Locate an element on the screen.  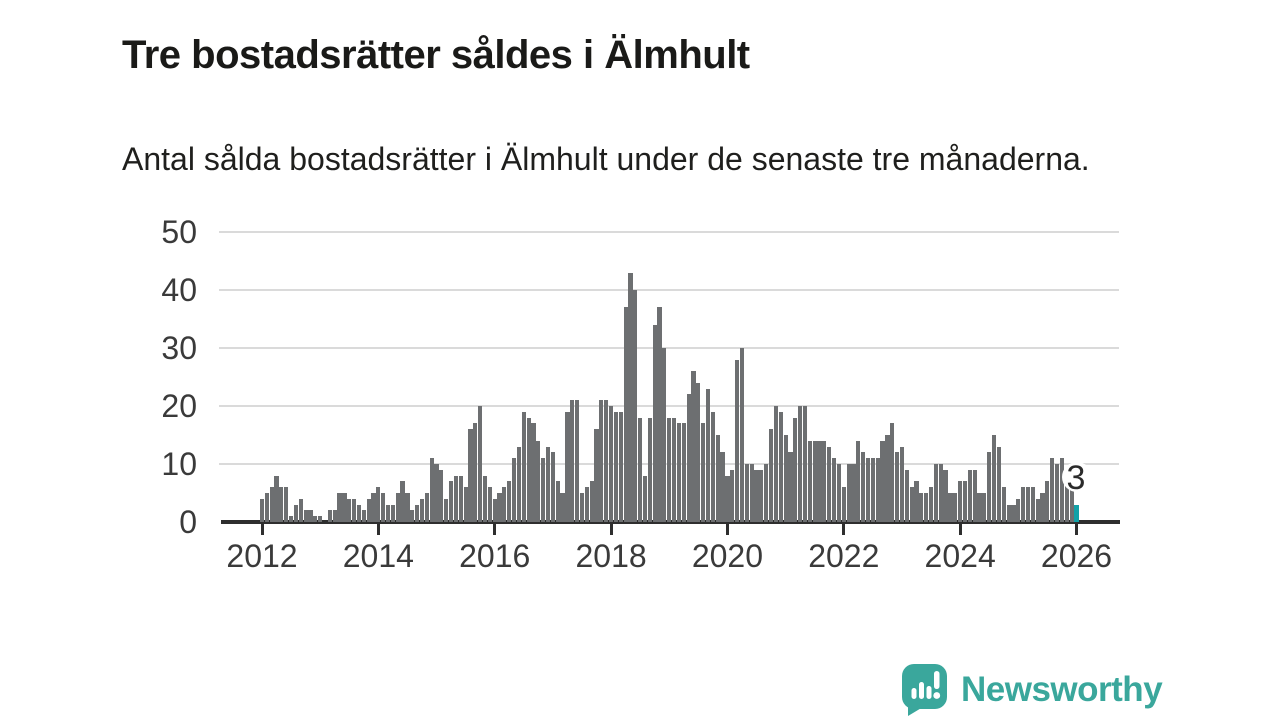
x-tick-2026 is located at coordinates (1076, 529).